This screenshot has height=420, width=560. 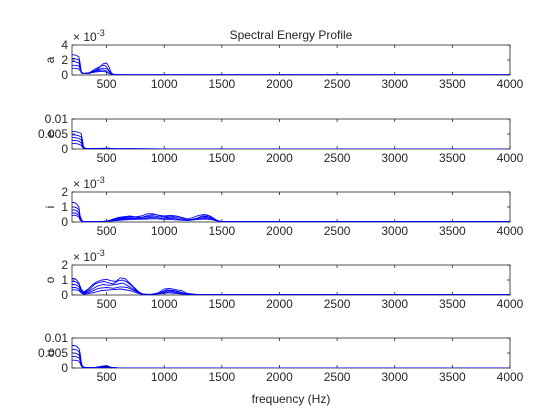 I want to click on y-axis-label: e, so click(x=50, y=133).